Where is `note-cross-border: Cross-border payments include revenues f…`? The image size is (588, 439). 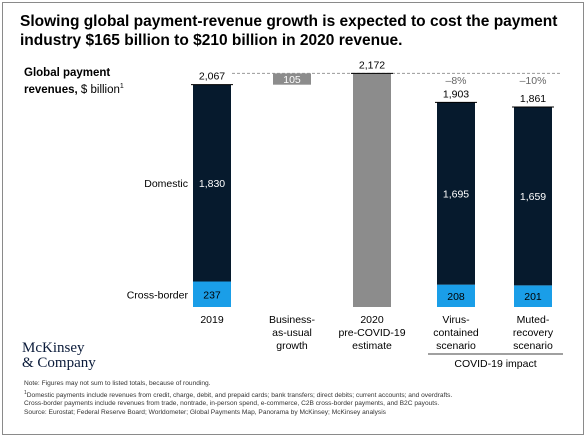
note-cross-border: Cross-border payments include revenues f… is located at coordinates (232, 404).